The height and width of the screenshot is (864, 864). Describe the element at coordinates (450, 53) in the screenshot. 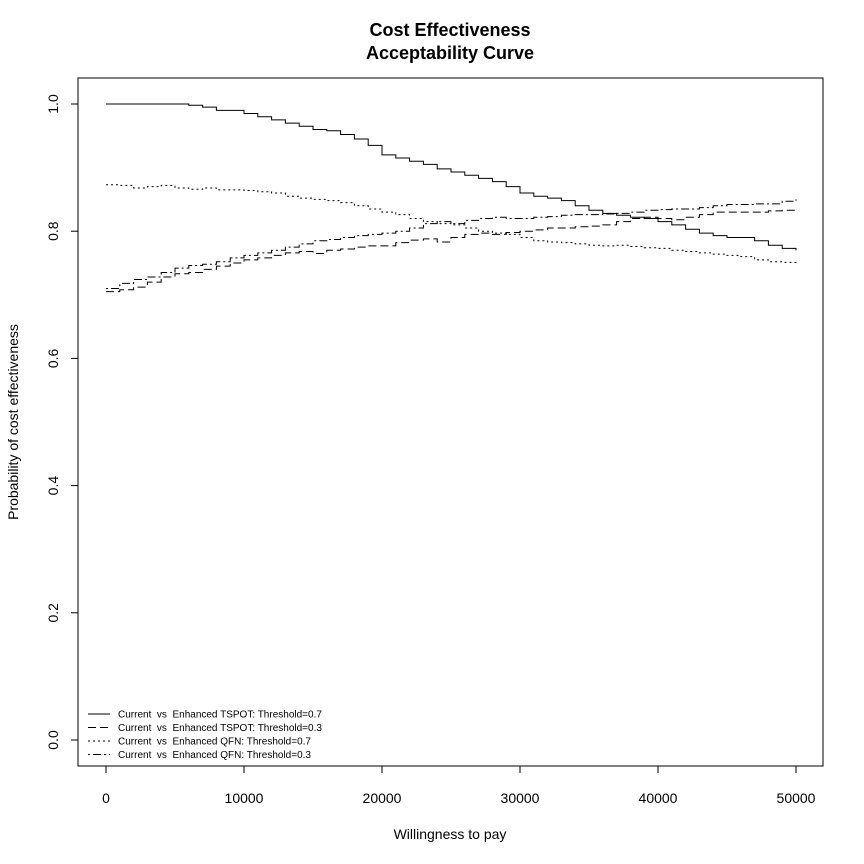

I see `chart-title-line2: Acceptability Curve` at that location.